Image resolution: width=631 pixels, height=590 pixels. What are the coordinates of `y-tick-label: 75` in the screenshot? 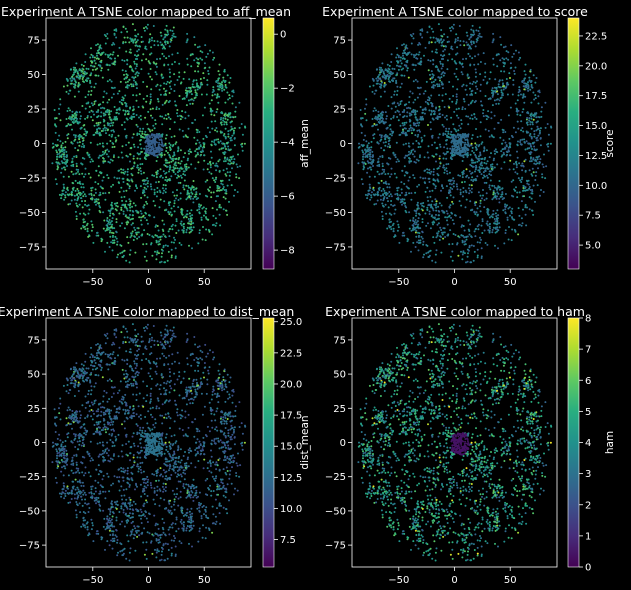 It's located at (33, 41).